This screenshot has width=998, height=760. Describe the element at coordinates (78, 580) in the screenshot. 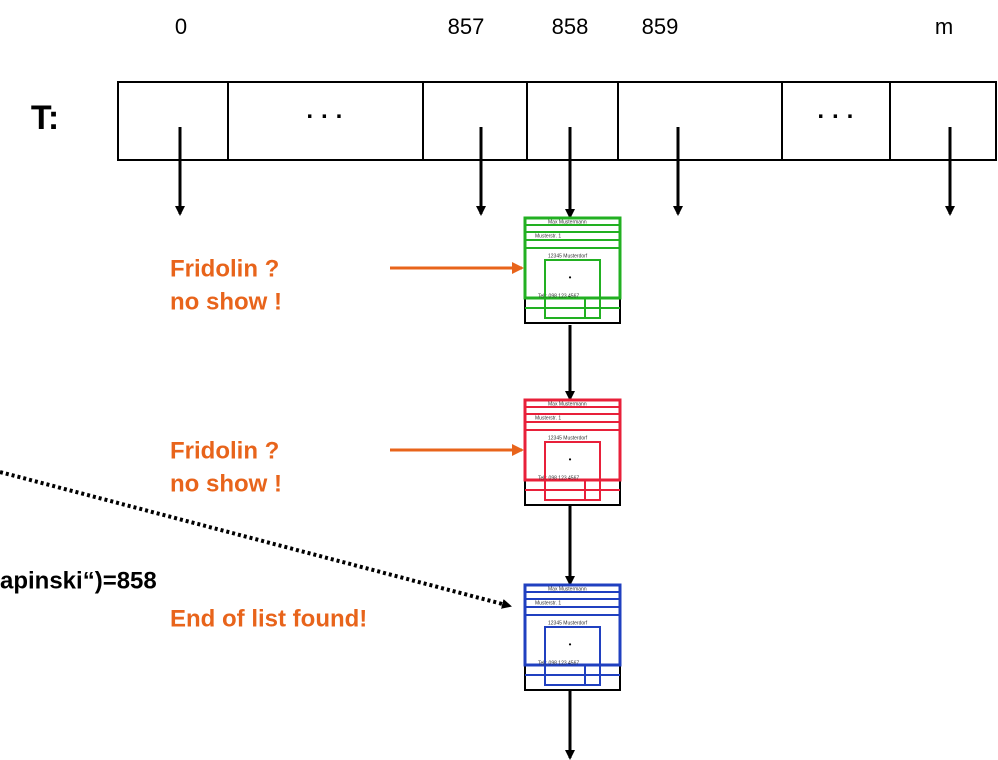

I see `hash-call: apinski“)=858` at that location.